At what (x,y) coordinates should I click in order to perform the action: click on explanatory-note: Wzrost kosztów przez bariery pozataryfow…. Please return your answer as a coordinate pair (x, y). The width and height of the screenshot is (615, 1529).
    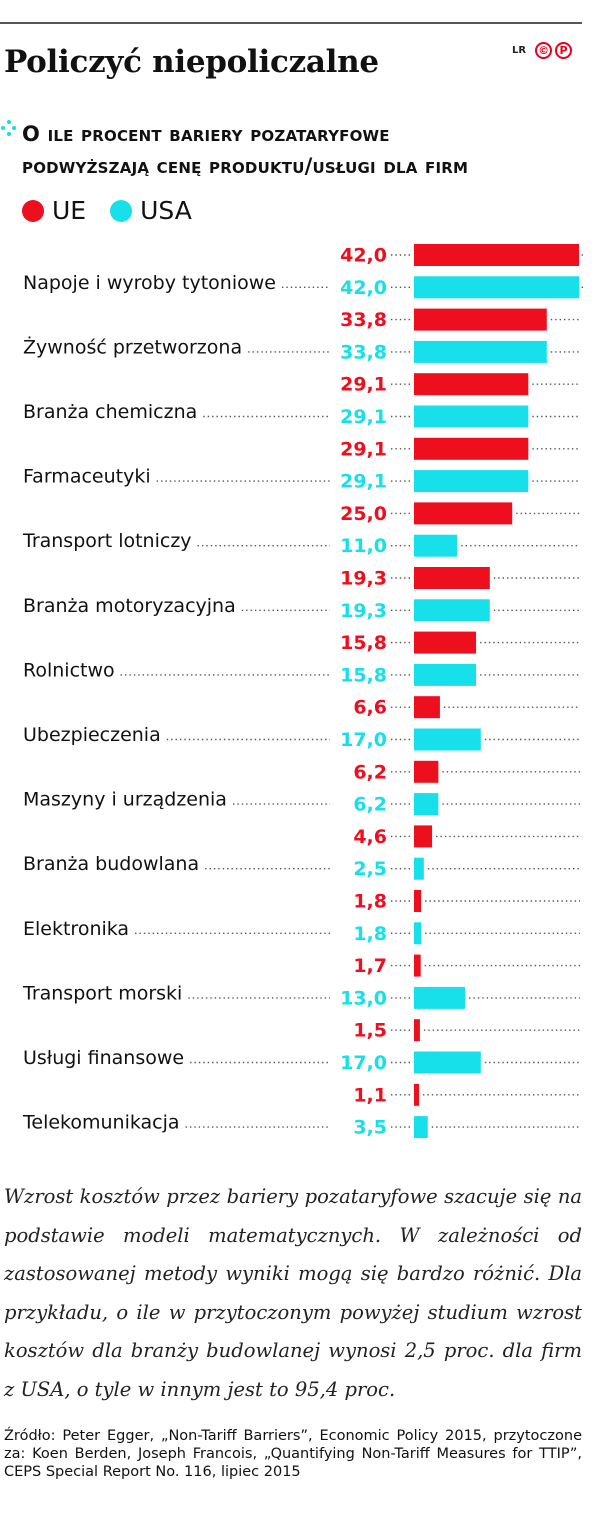
    Looking at the image, I should click on (293, 1293).